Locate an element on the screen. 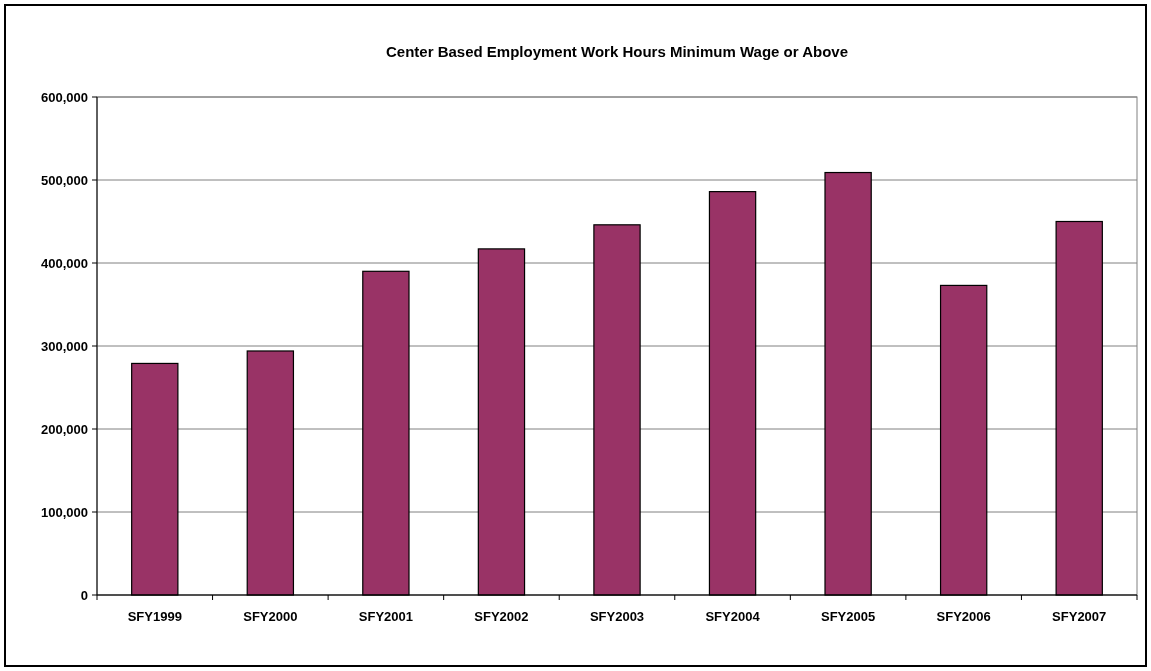  x-tick-label: SFY2000 is located at coordinates (270, 616).